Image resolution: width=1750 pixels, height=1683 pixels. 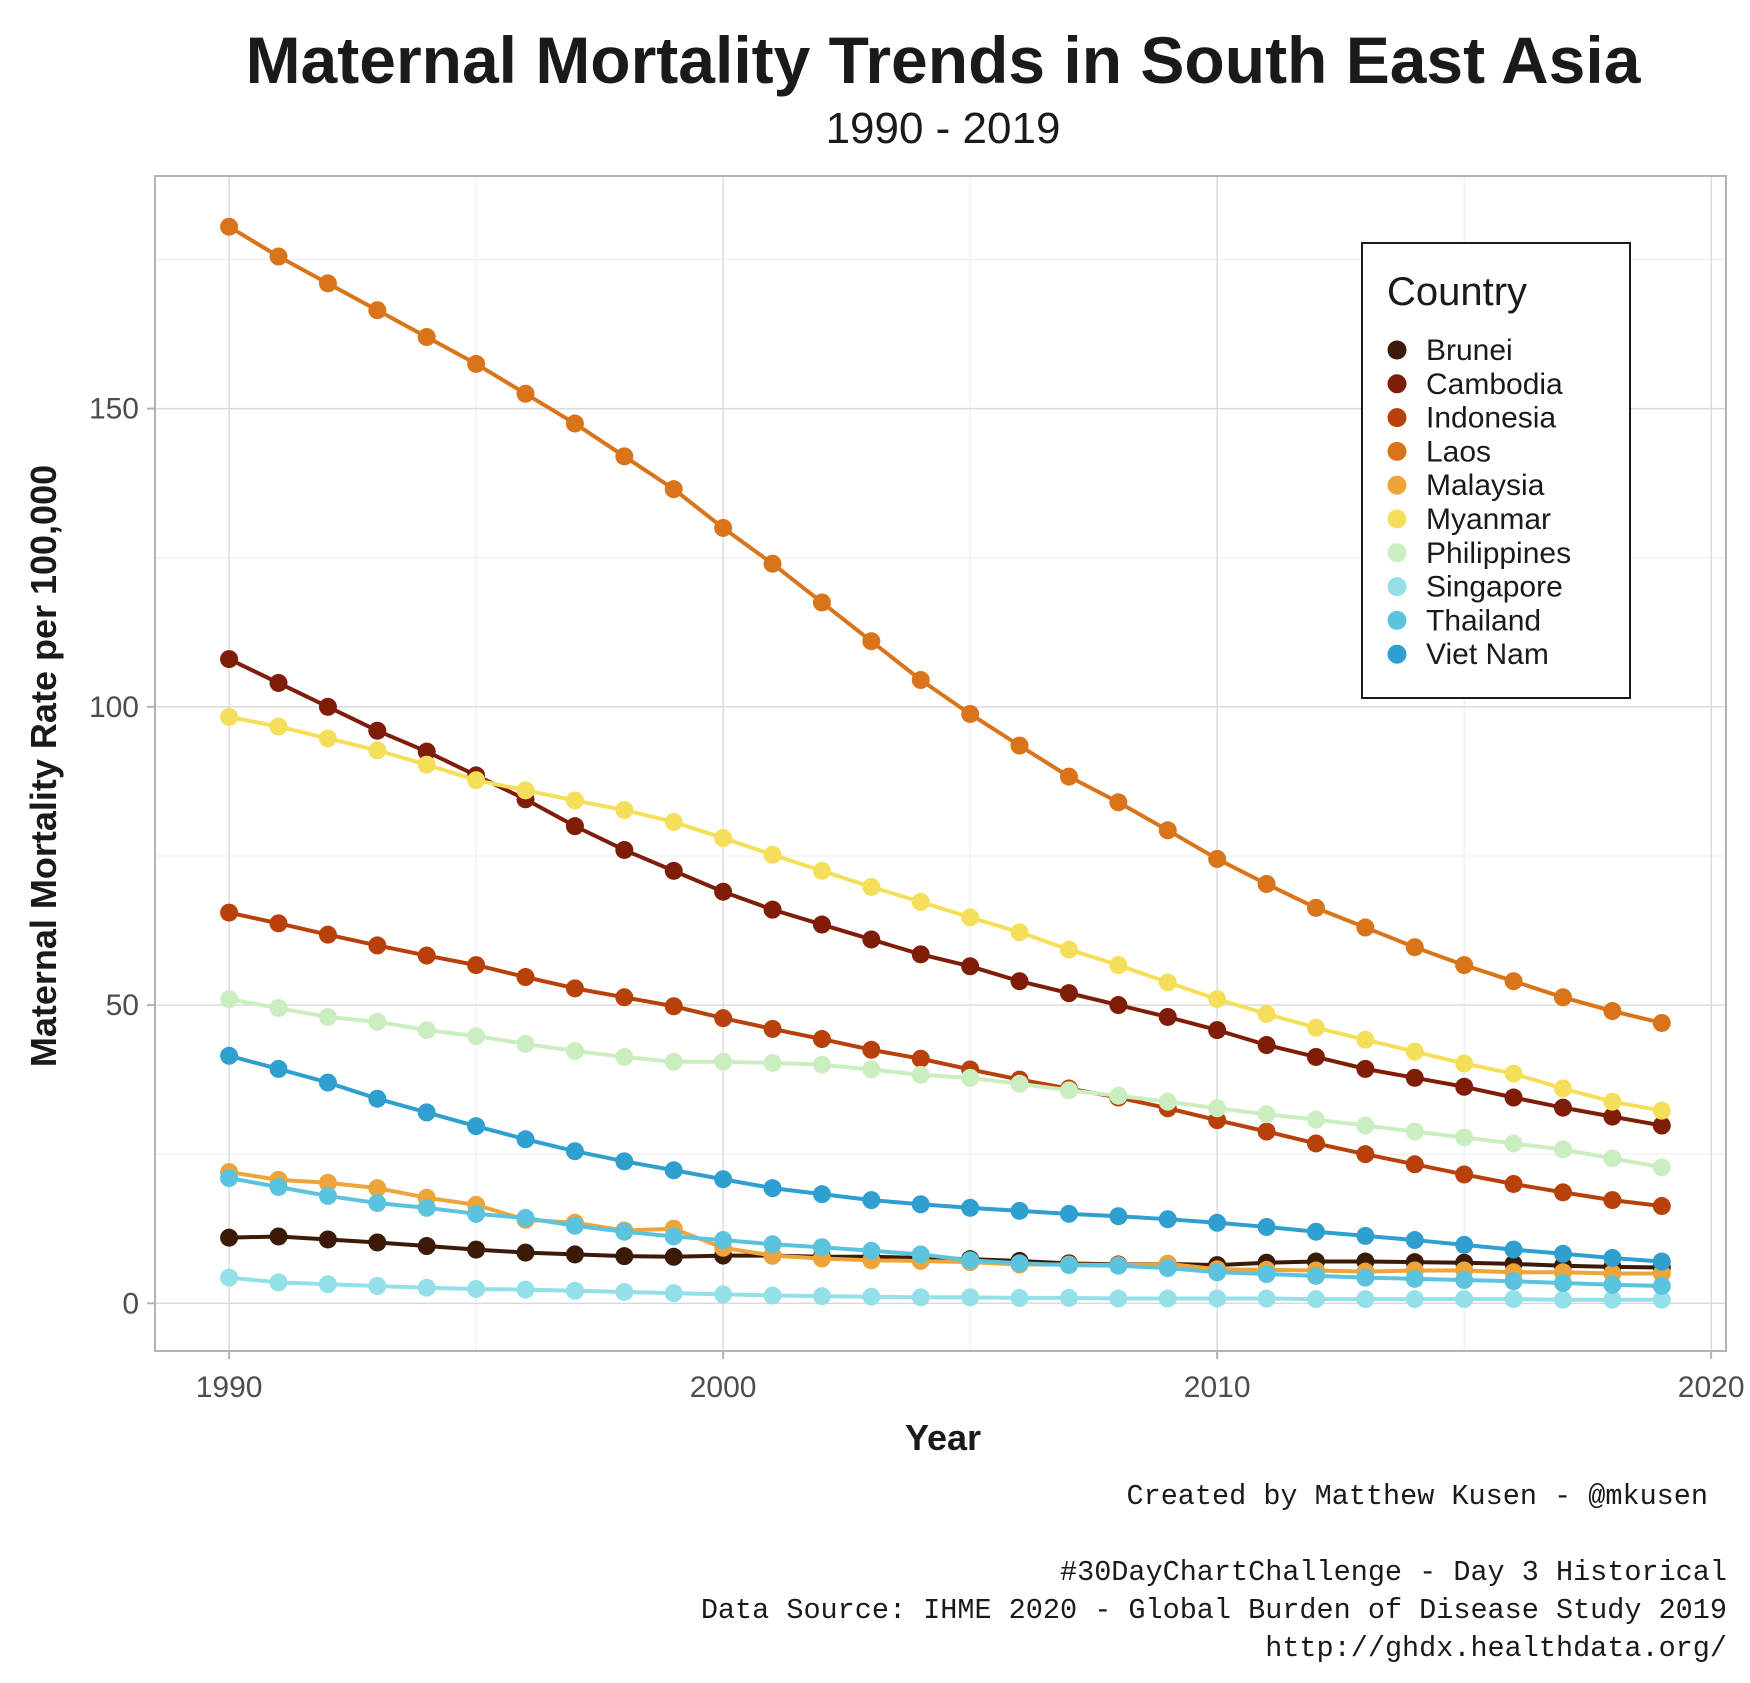 What do you see at coordinates (1487, 654) in the screenshot?
I see `legend-label: Viet Nam` at bounding box center [1487, 654].